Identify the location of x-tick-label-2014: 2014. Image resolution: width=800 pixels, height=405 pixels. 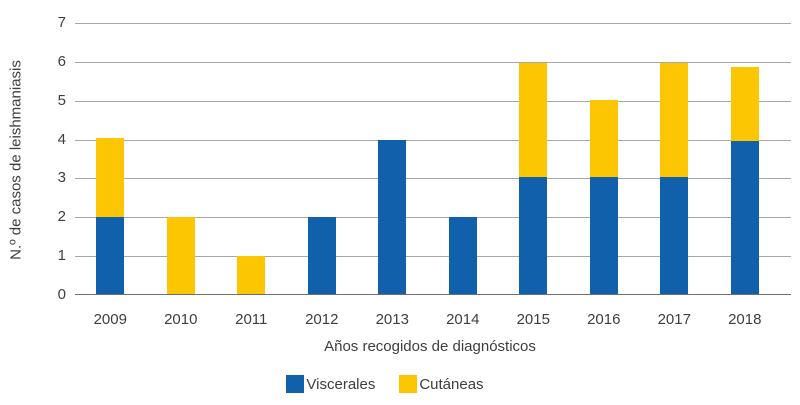
(463, 319).